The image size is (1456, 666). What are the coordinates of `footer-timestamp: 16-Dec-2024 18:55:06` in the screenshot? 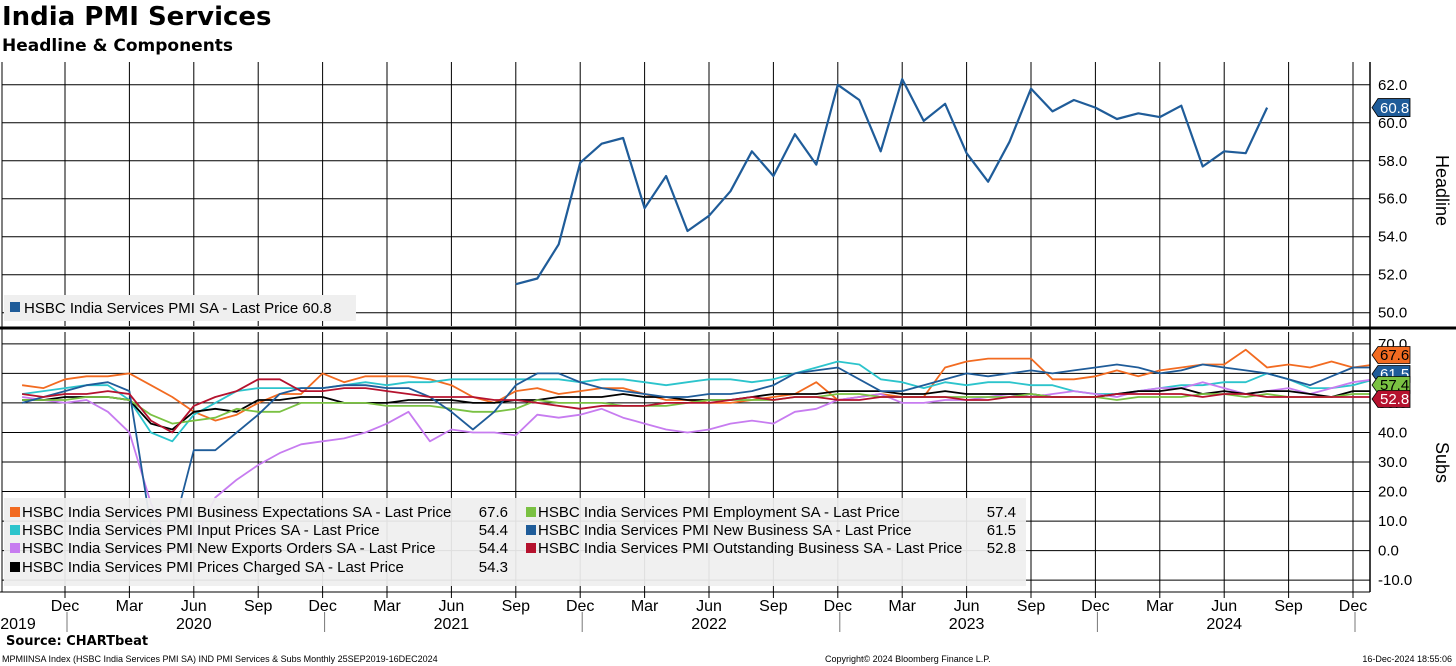 It's located at (1407, 659).